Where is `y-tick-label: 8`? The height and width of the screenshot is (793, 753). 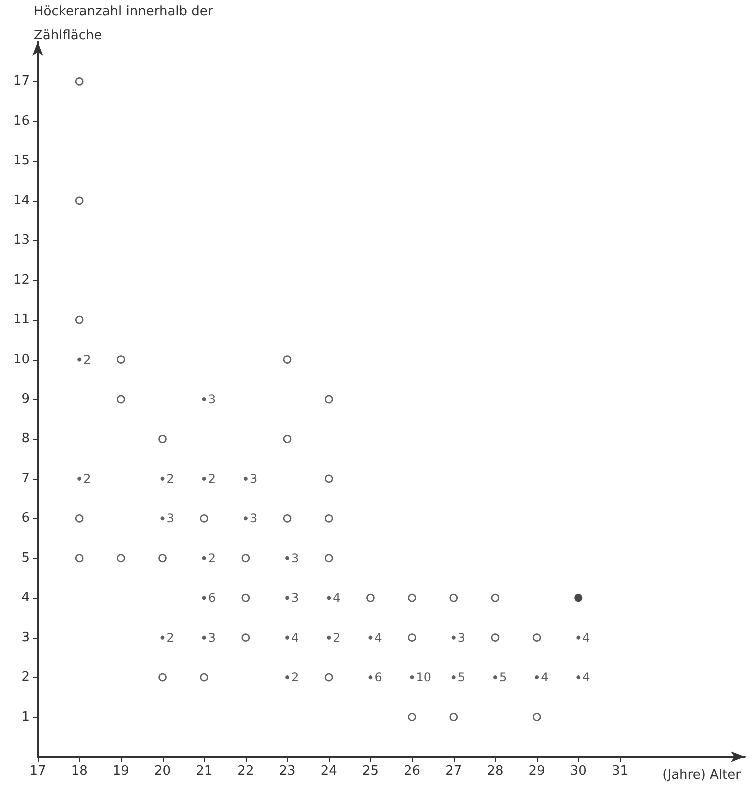 y-tick-label: 8 is located at coordinates (26, 439).